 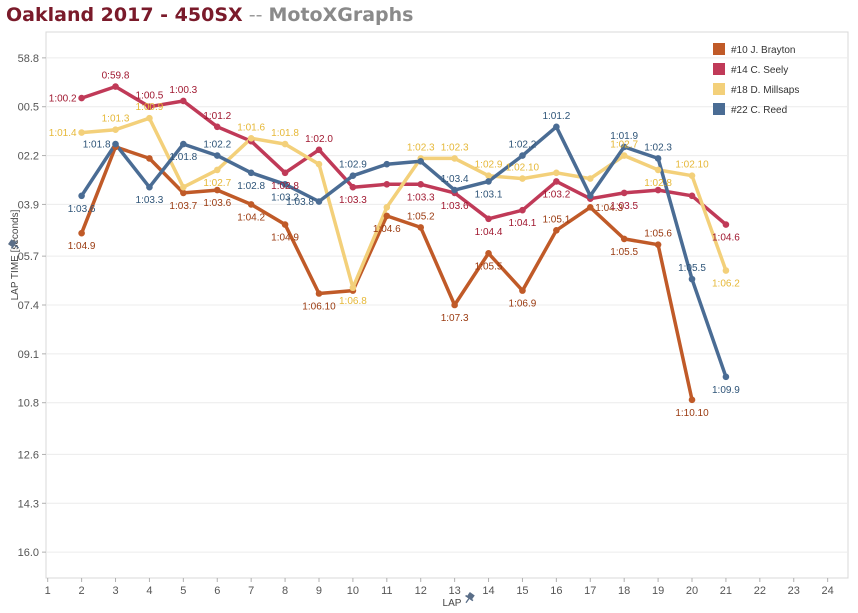 I want to click on race-title: Oakland 2017 - 450SX, so click(x=124, y=15).